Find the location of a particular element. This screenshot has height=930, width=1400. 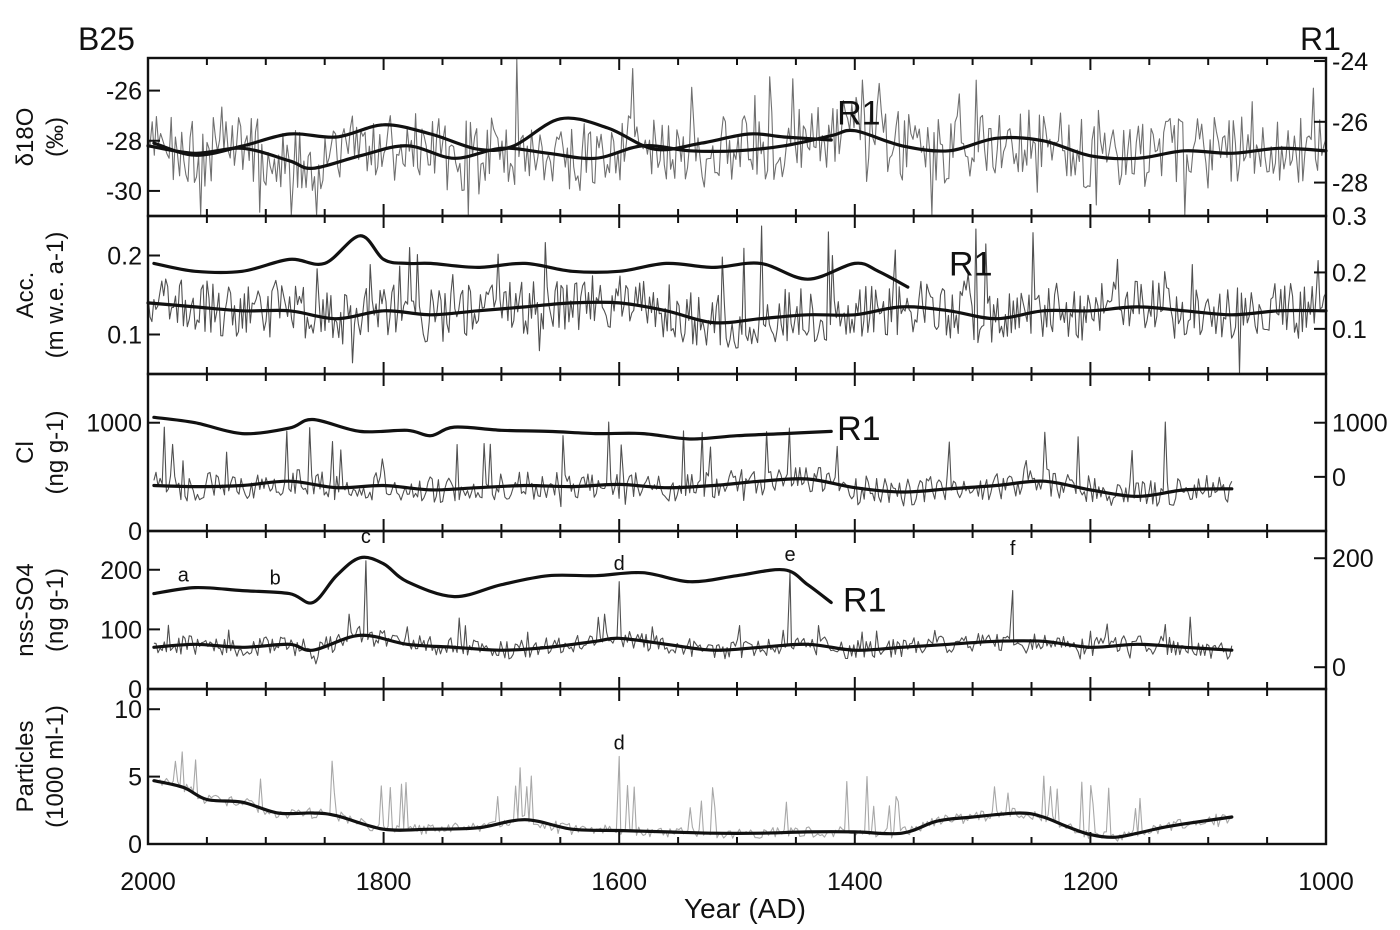

raw-record-particles is located at coordinates (695, 796).